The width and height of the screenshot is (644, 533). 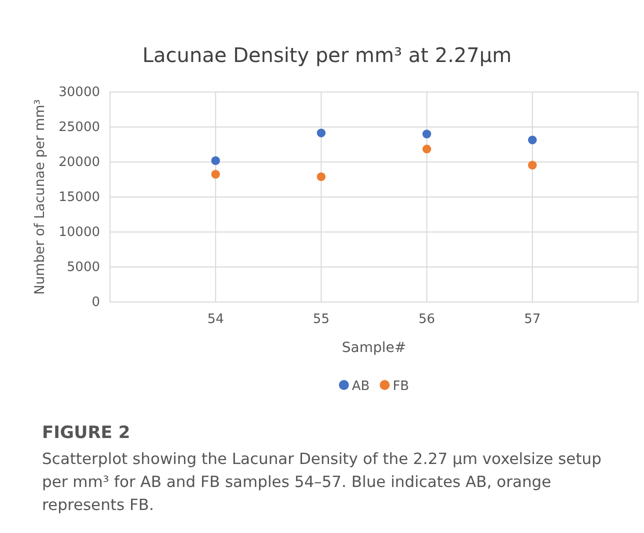 I want to click on y-tick-label: 25000, so click(x=79, y=128).